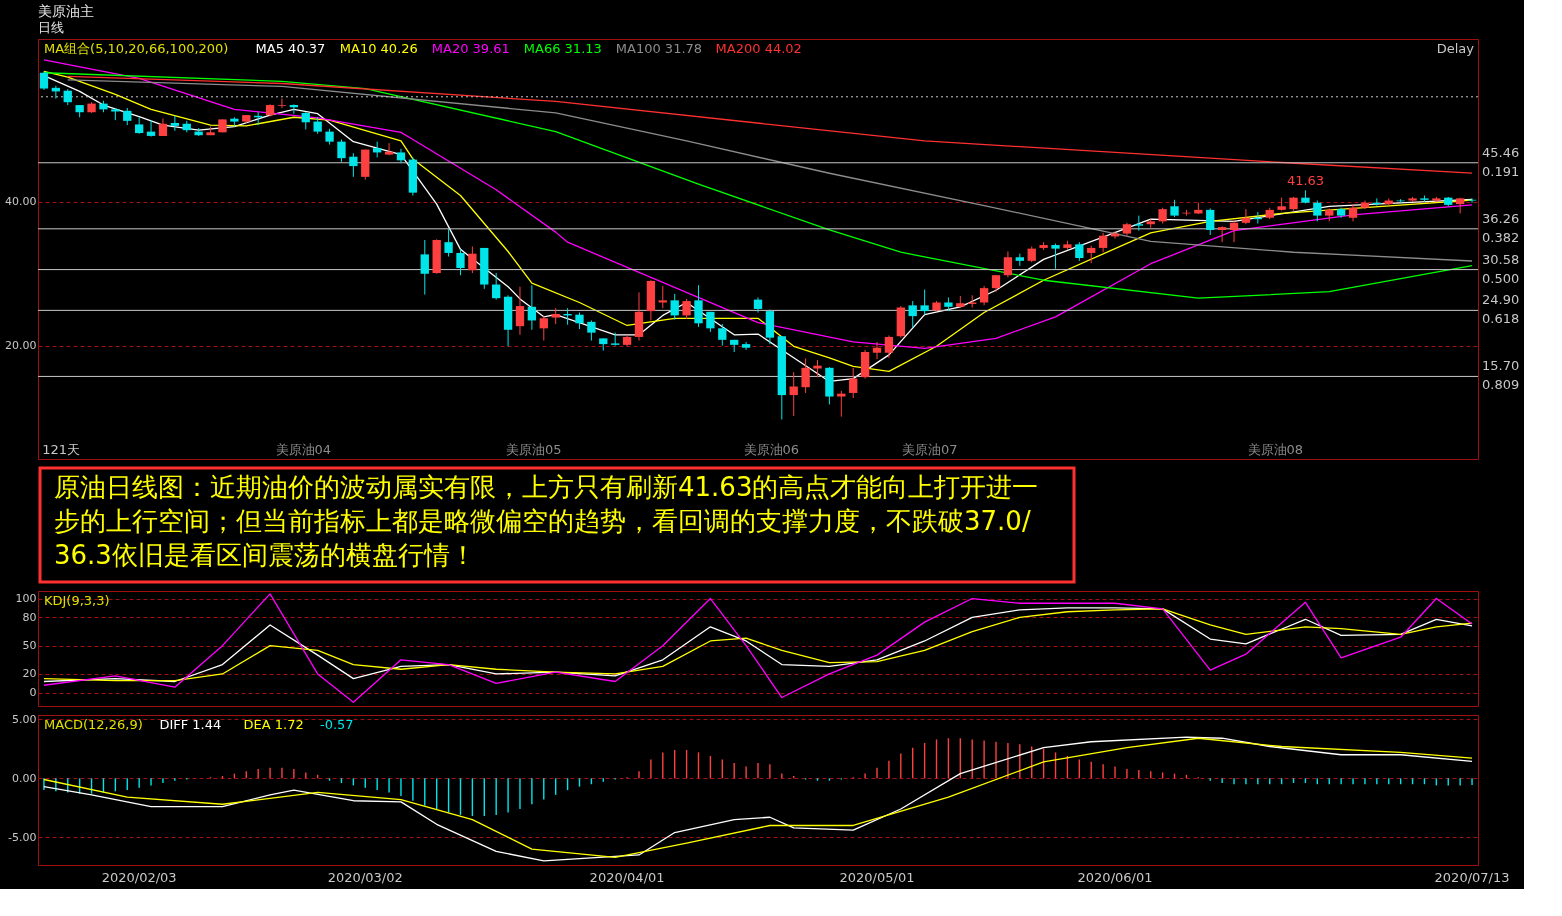 Image resolution: width=1562 pixels, height=916 pixels. I want to click on x-tick-label: 2020/06/01, so click(1115, 877).